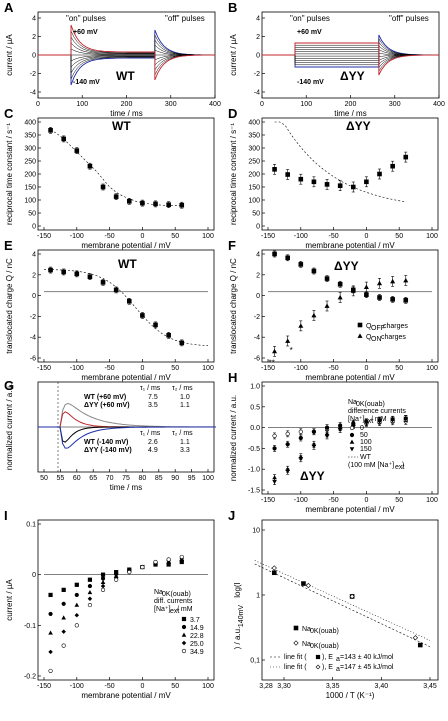 Image resolution: width=448 pixels, height=721 pixels. What do you see at coordinates (237, 638) in the screenshot?
I see `panel-j-ylabel-suffix: ) / a.u.` at bounding box center [237, 638].